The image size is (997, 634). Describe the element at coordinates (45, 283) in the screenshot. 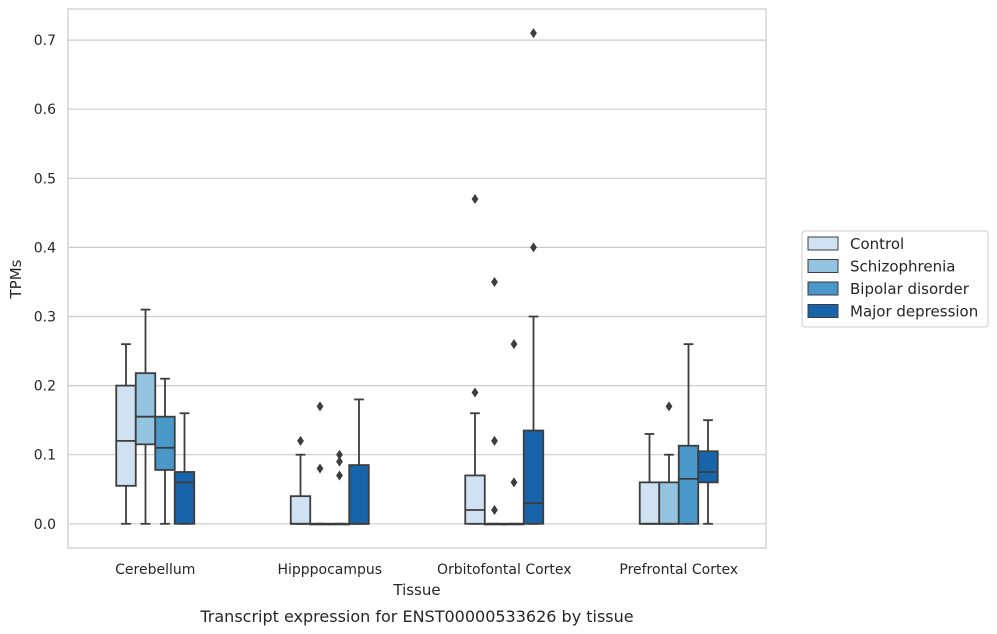

I see `y-tick-labels: 0.0 0.1 0.2 0.3 0.4 0.5 0.6 0.7` at that location.